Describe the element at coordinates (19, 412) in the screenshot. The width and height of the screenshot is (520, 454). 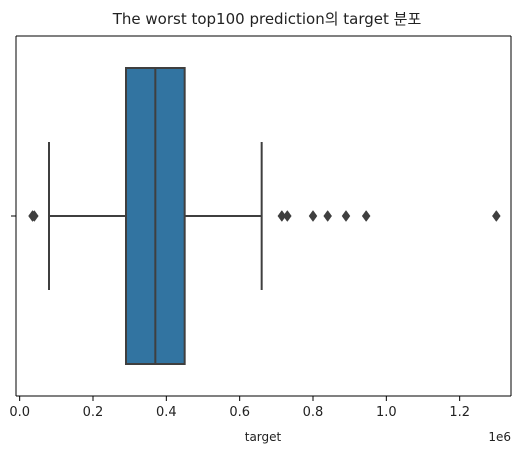
I see `x-tick-label: 0.0` at that location.